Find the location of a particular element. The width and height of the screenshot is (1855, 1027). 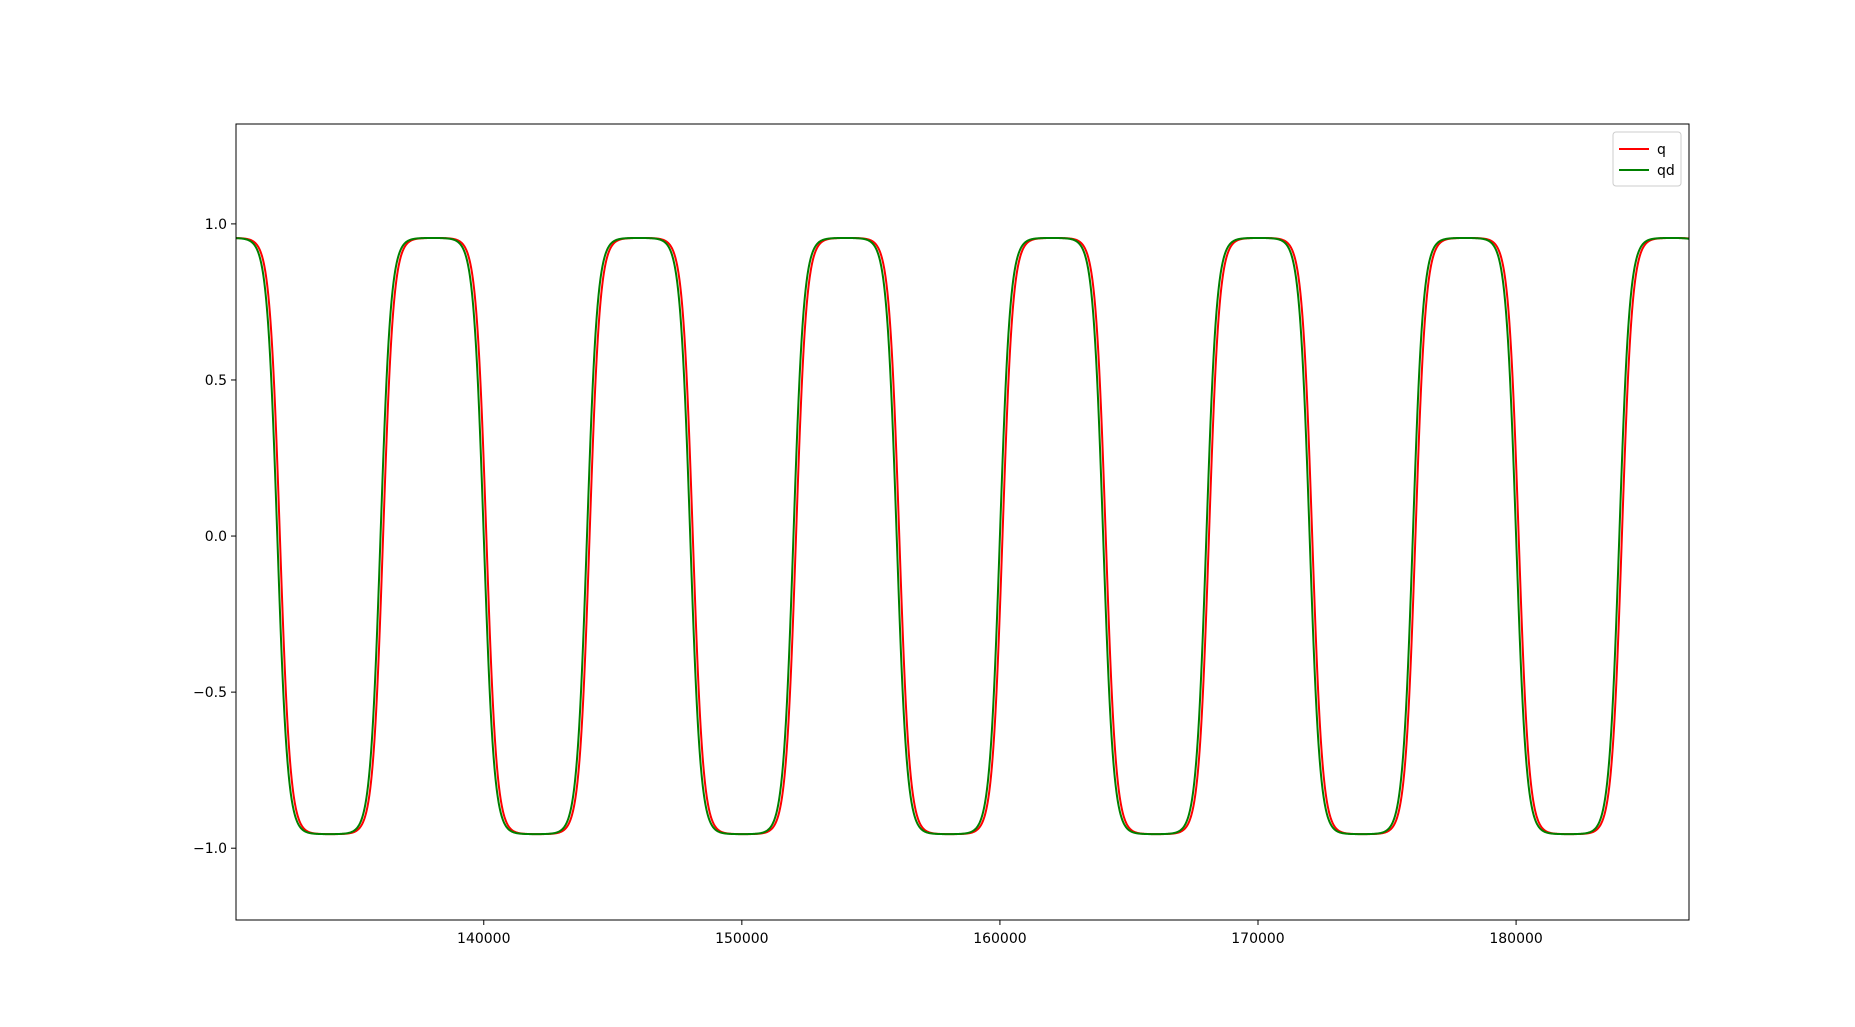

x-tick-label: 170000 is located at coordinates (1257, 939).